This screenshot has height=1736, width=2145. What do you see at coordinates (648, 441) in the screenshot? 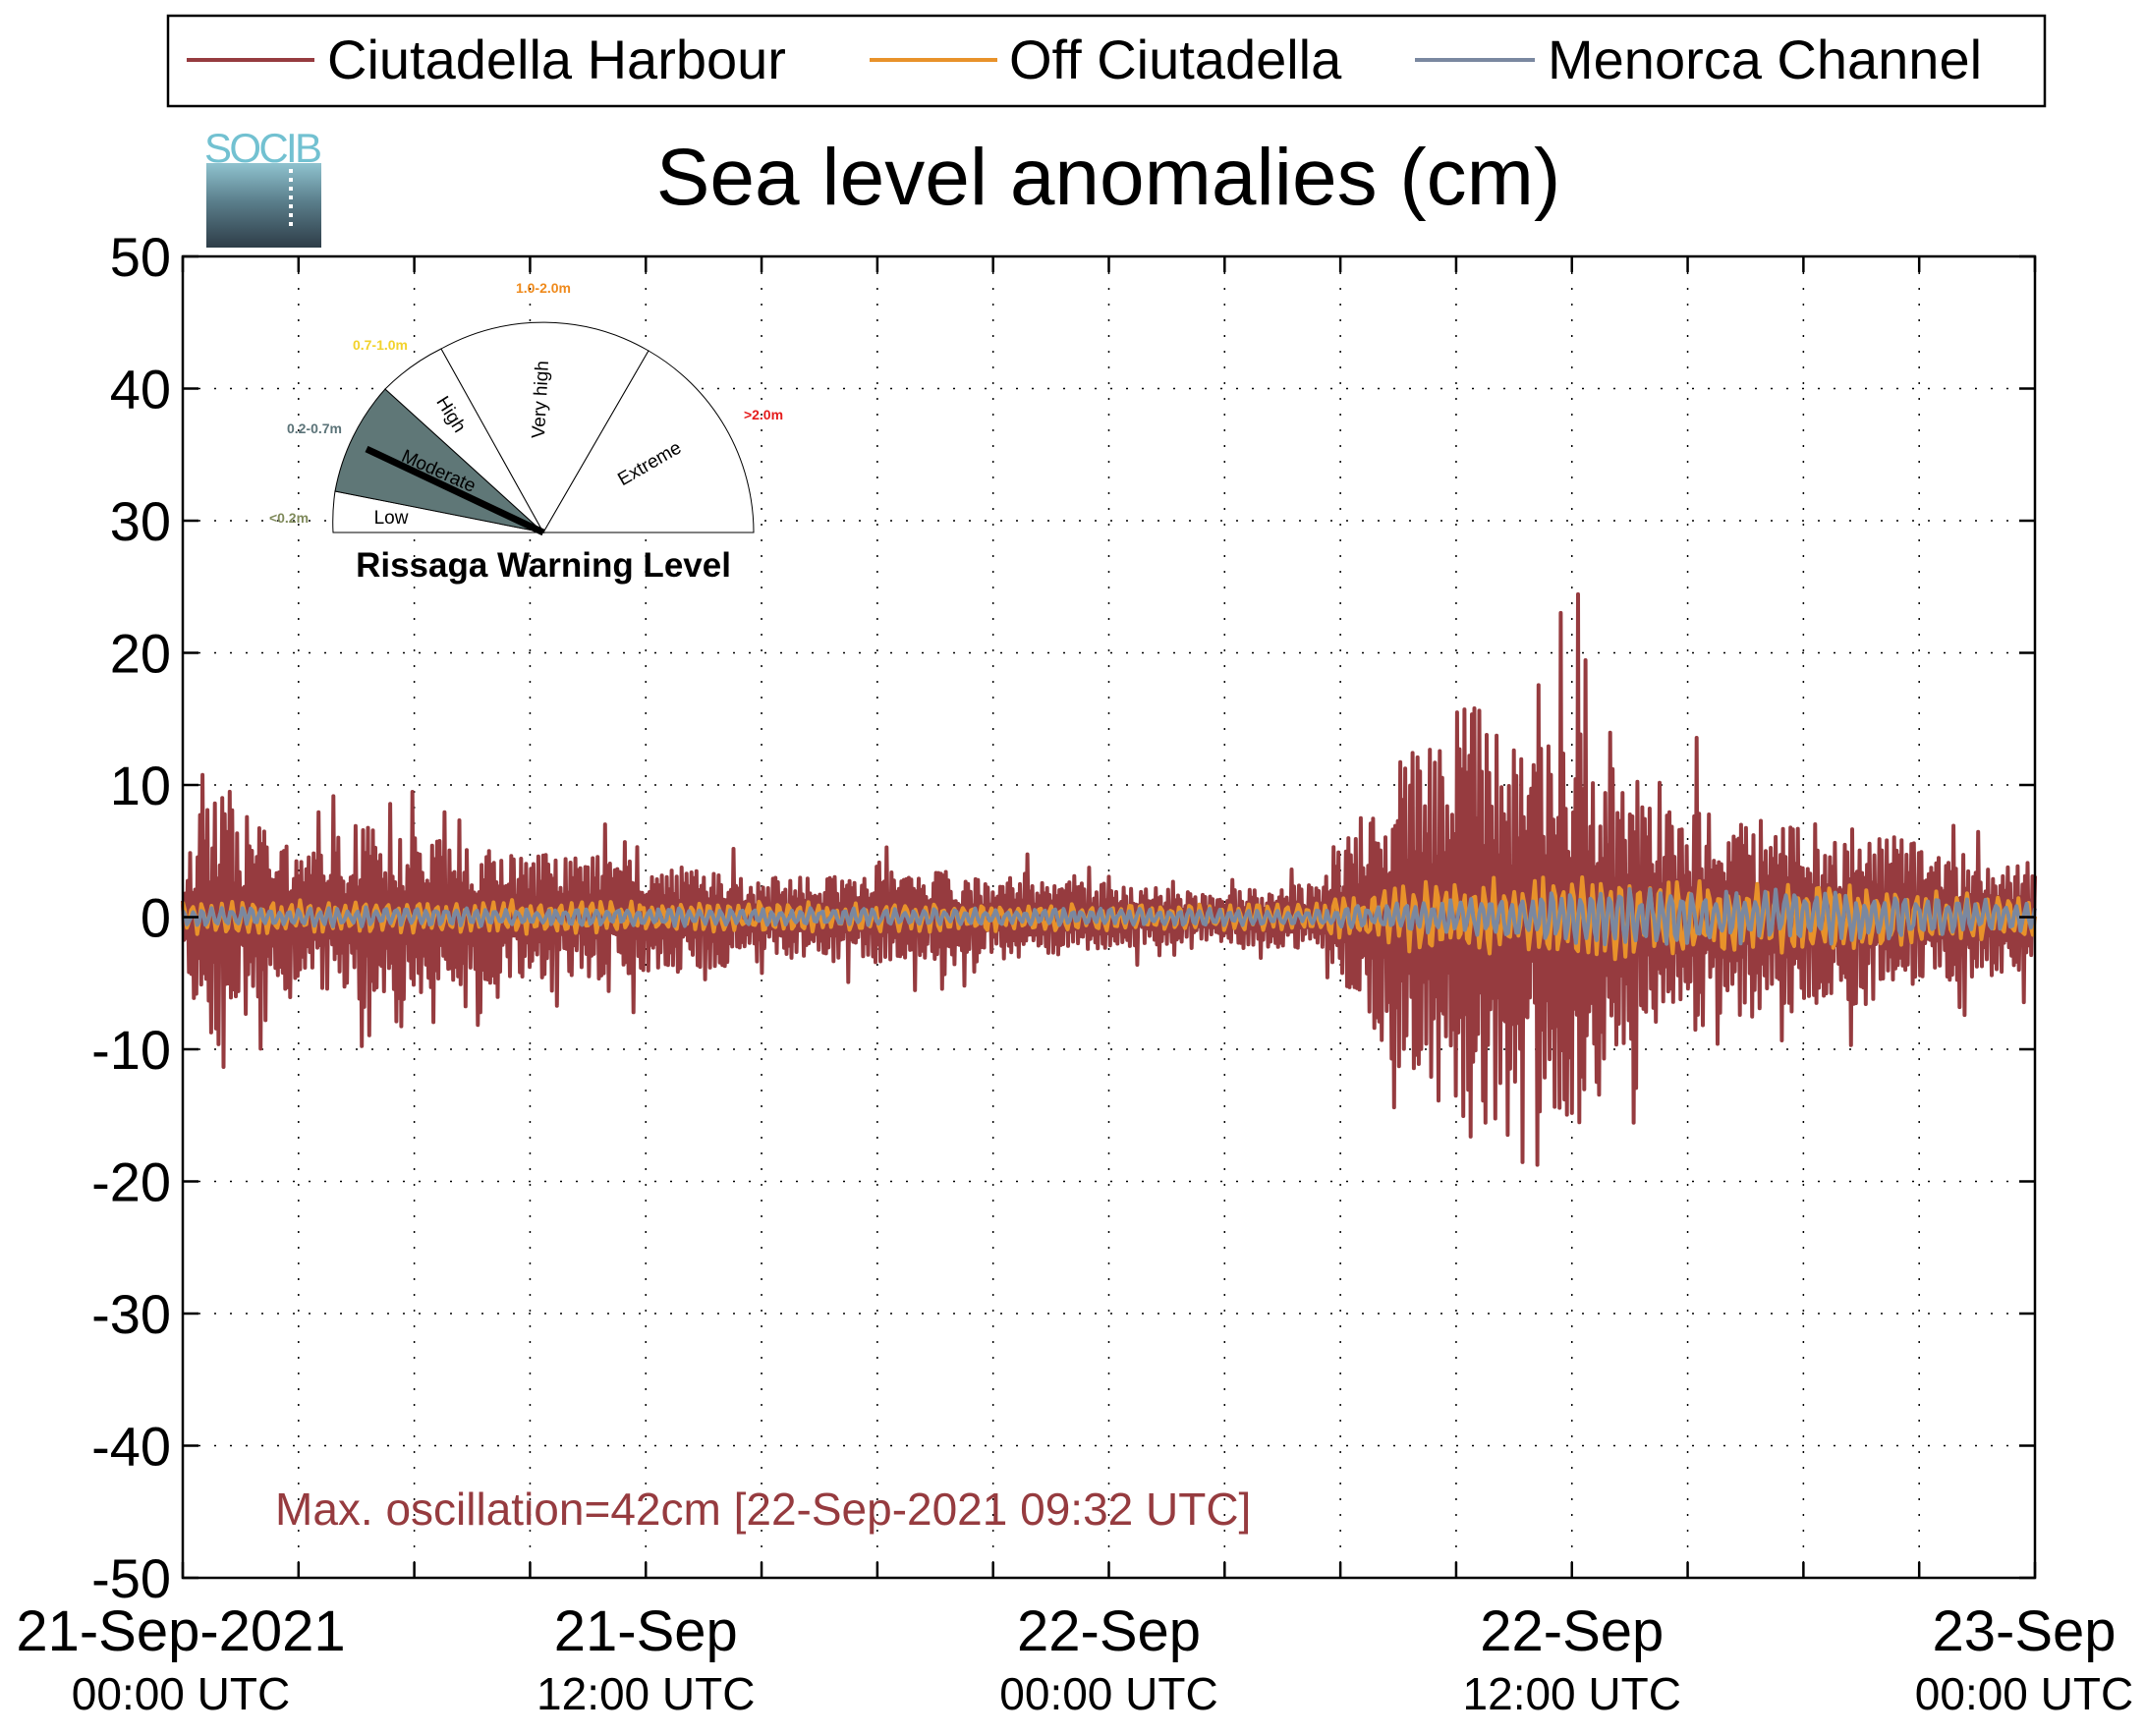
I see `gauge-sector-extreme` at bounding box center [648, 441].